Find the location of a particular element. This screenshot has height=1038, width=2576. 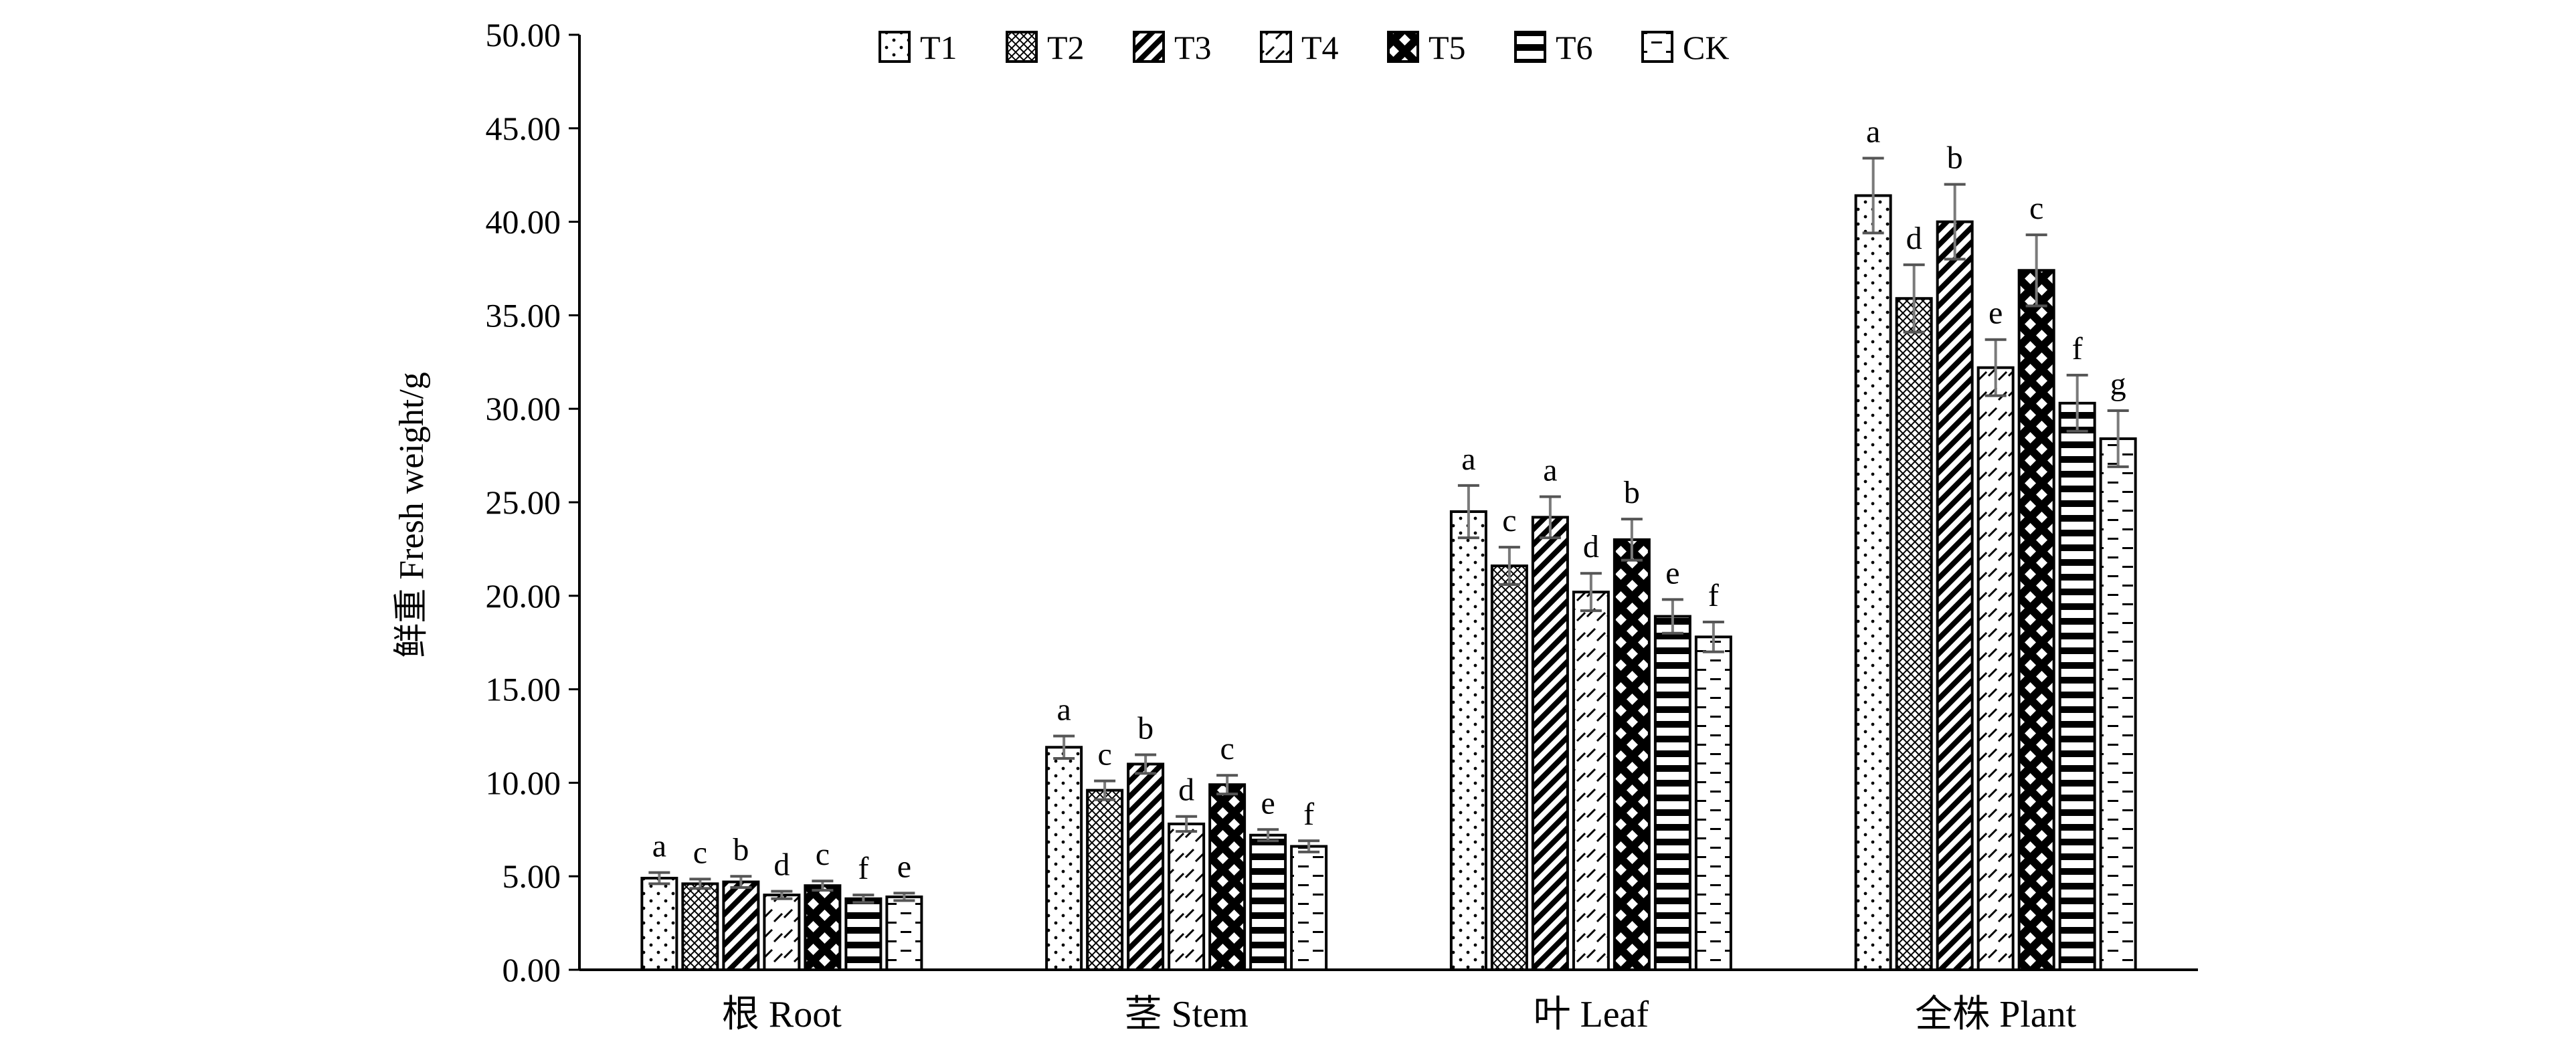

x-category-label: 全株 Plant is located at coordinates (1996, 1014).